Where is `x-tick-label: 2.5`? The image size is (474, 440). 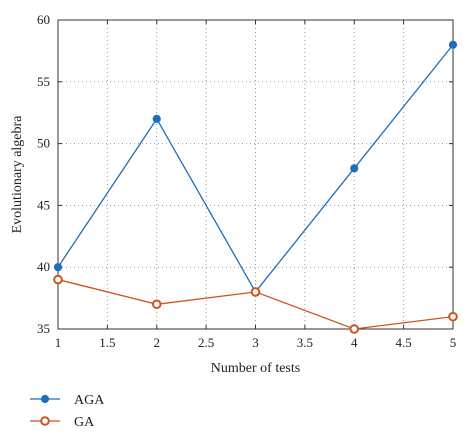
x-tick-label: 2.5 is located at coordinates (206, 342).